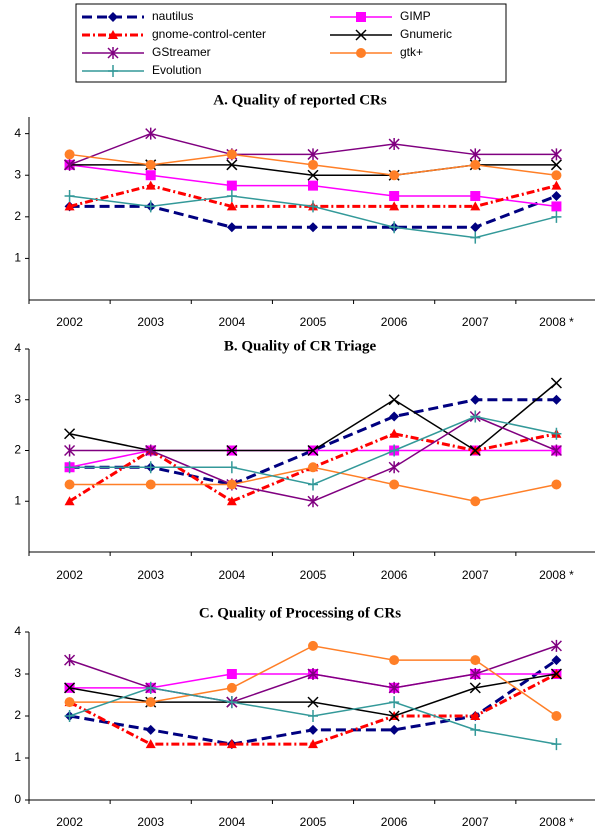 This screenshot has width=597, height=829. Describe the element at coordinates (411, 52) in the screenshot. I see `legend-label: gtk+` at that location.